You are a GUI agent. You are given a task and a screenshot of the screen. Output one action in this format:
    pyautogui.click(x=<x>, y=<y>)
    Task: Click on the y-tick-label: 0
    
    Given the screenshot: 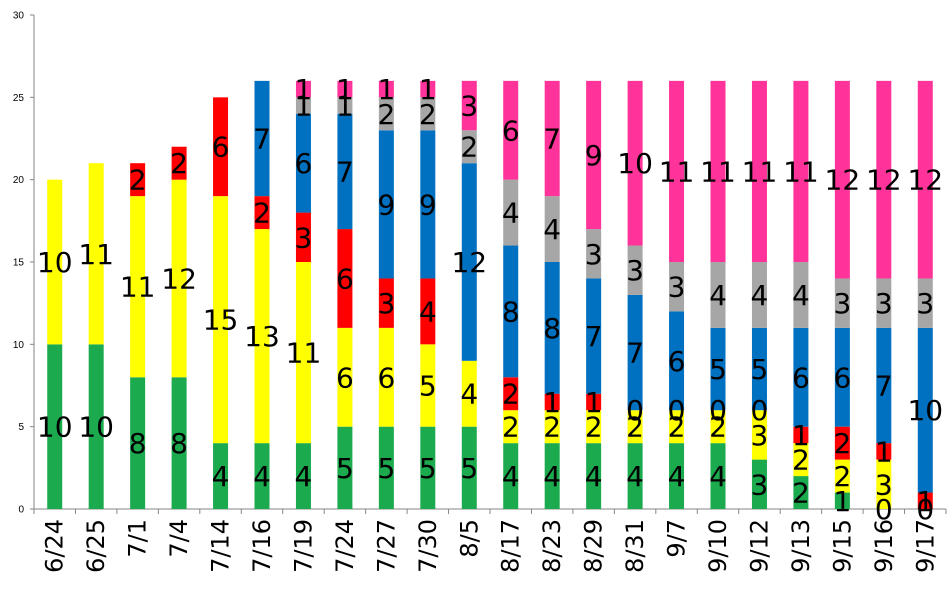 What is the action you would take?
    pyautogui.click(x=21, y=510)
    